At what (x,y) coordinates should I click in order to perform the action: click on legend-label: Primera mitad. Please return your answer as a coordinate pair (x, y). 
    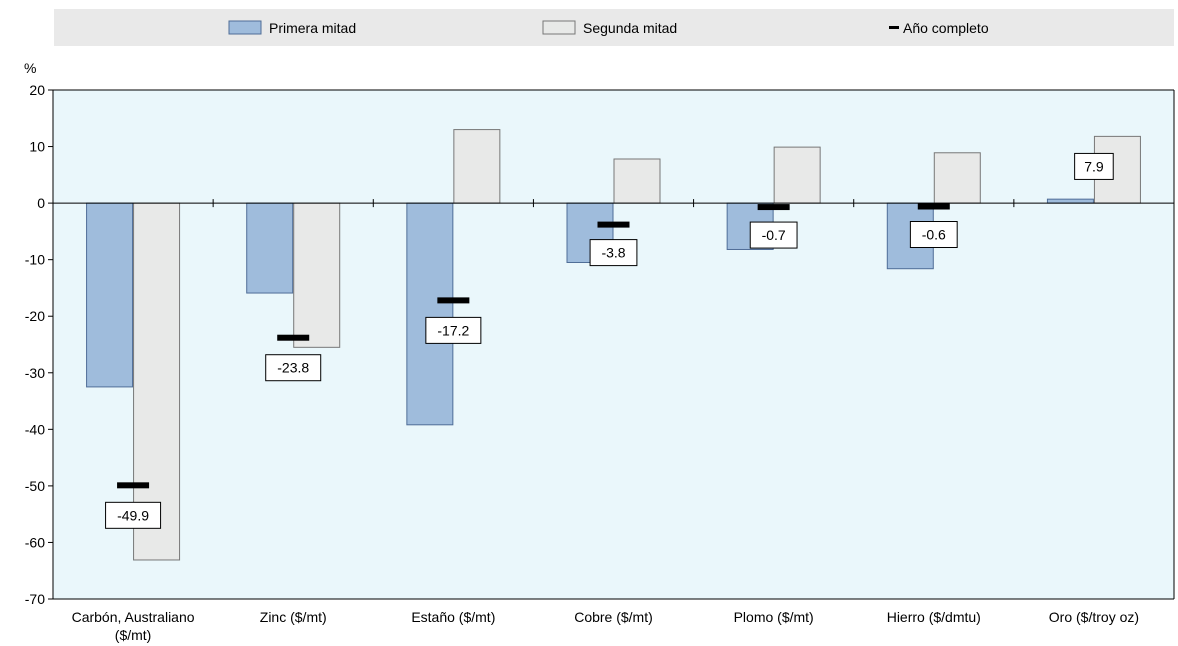
    Looking at the image, I should click on (312, 28).